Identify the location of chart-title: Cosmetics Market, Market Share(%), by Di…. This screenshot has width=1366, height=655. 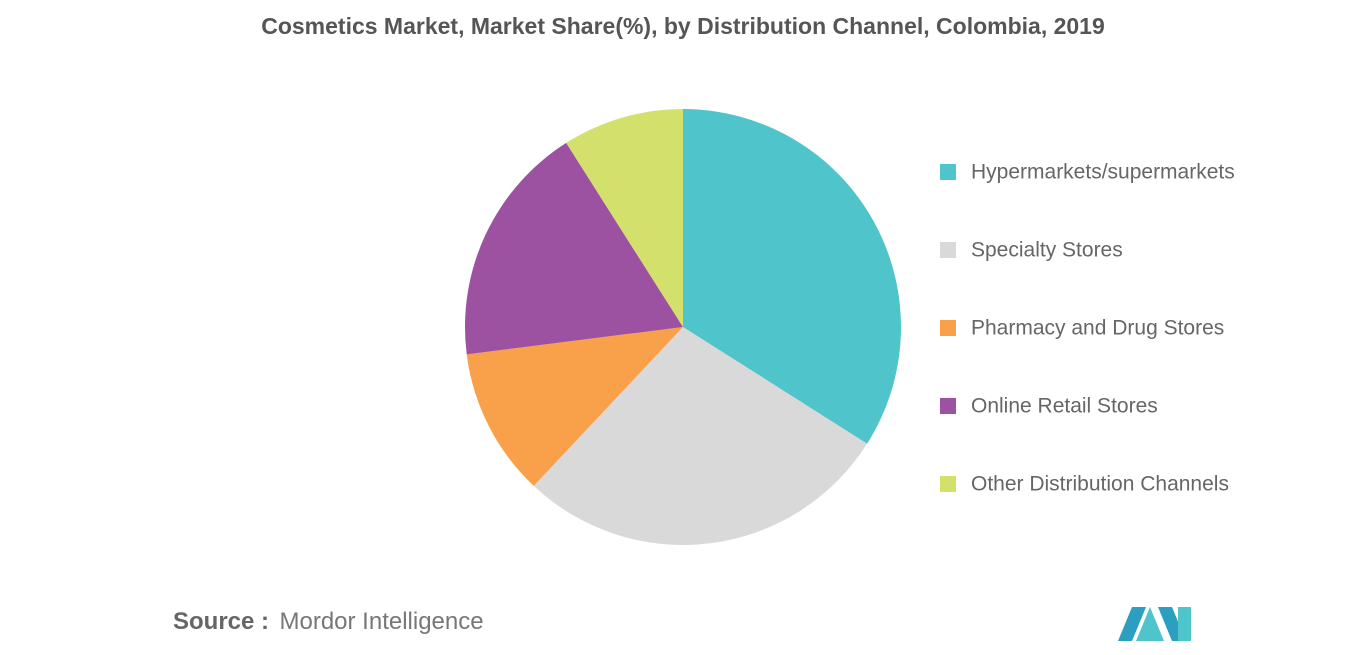
(683, 26).